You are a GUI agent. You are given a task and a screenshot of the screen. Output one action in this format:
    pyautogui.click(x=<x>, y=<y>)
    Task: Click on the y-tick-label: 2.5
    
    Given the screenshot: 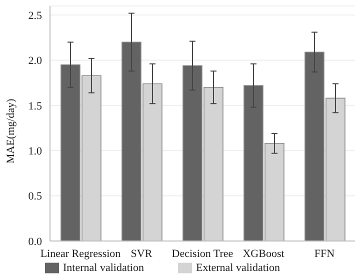 What is the action you would take?
    pyautogui.click(x=35, y=16)
    